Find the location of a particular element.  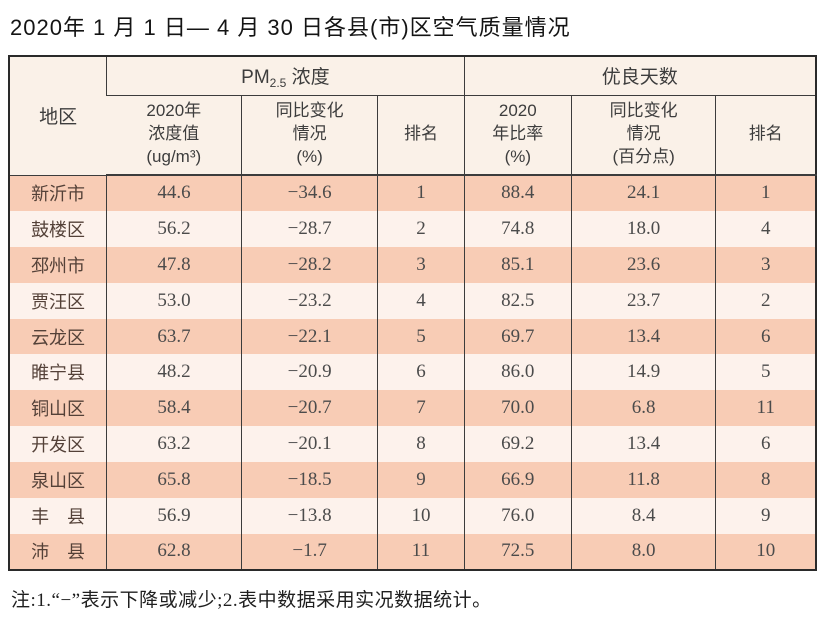

region-cell: 新沂市 is located at coordinates (58, 194).